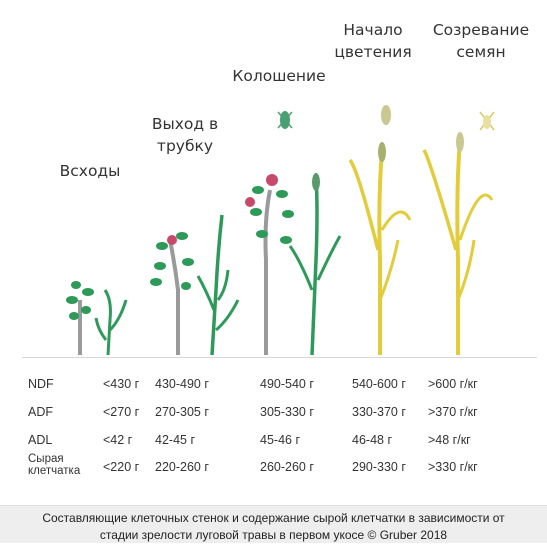 This screenshot has width=547, height=544. What do you see at coordinates (279, 357) in the screenshot?
I see `ground-line` at bounding box center [279, 357].